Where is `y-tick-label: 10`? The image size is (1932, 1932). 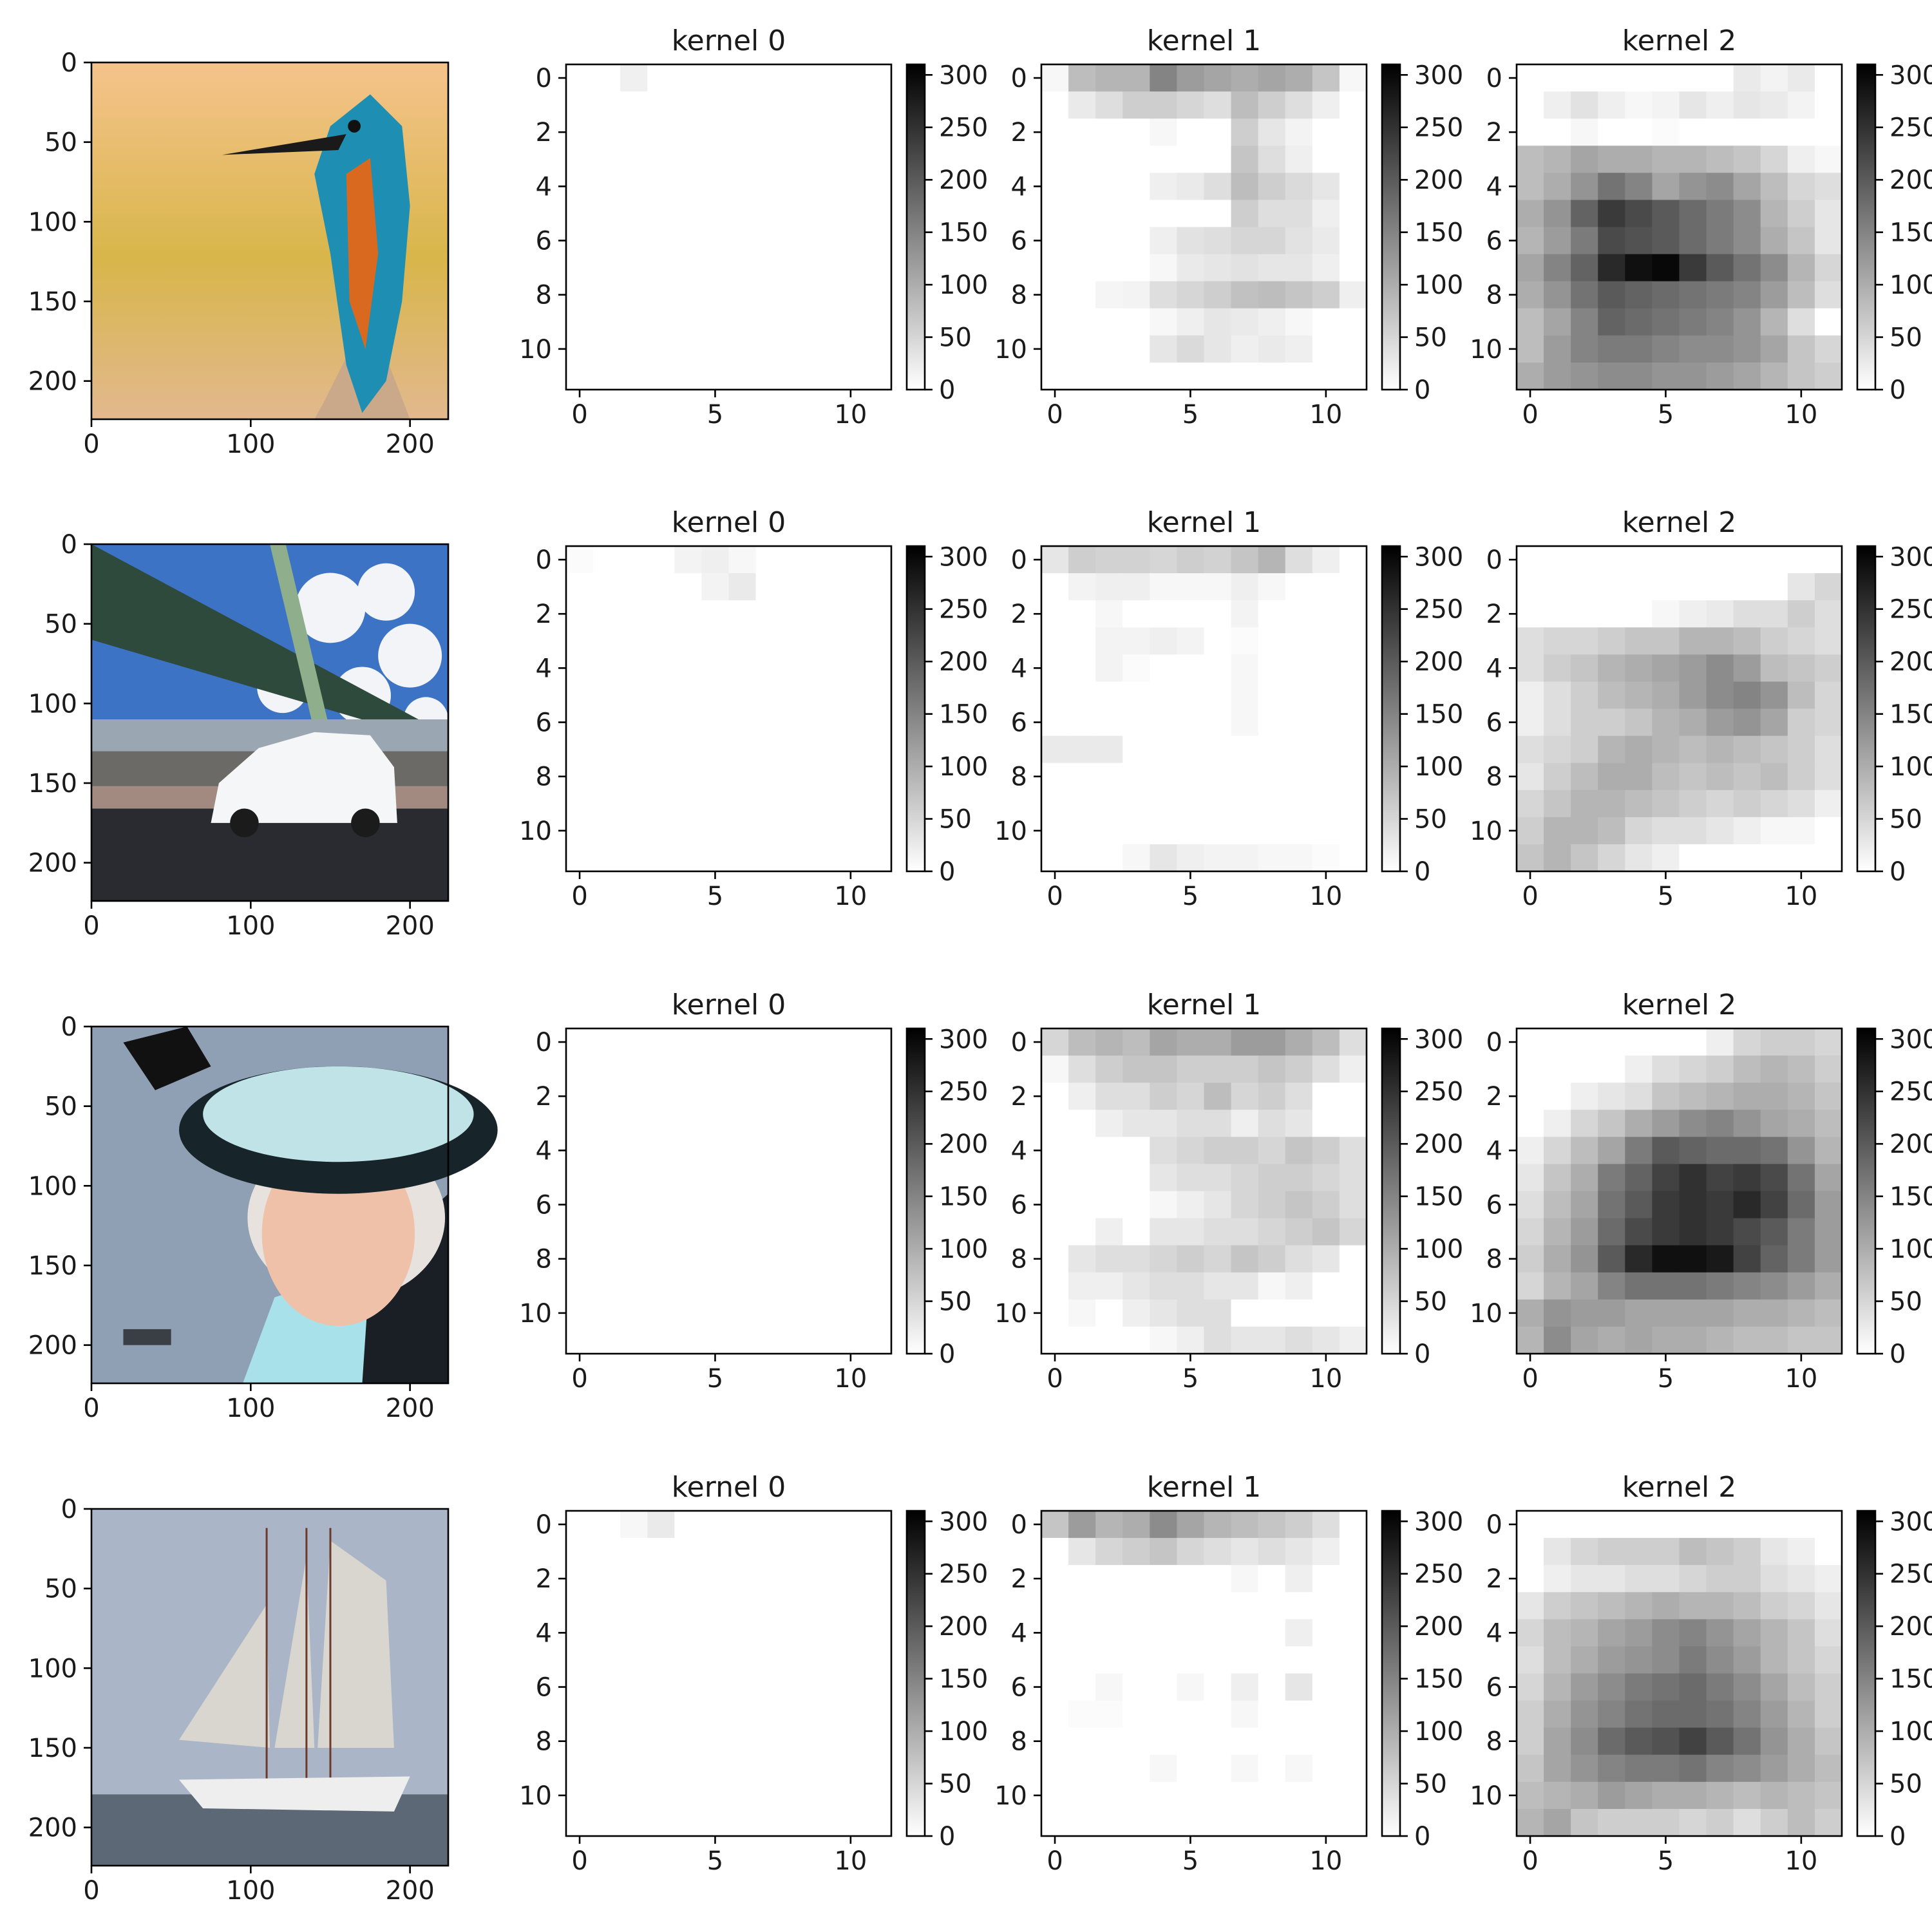 y-tick-label: 10 is located at coordinates (535, 831).